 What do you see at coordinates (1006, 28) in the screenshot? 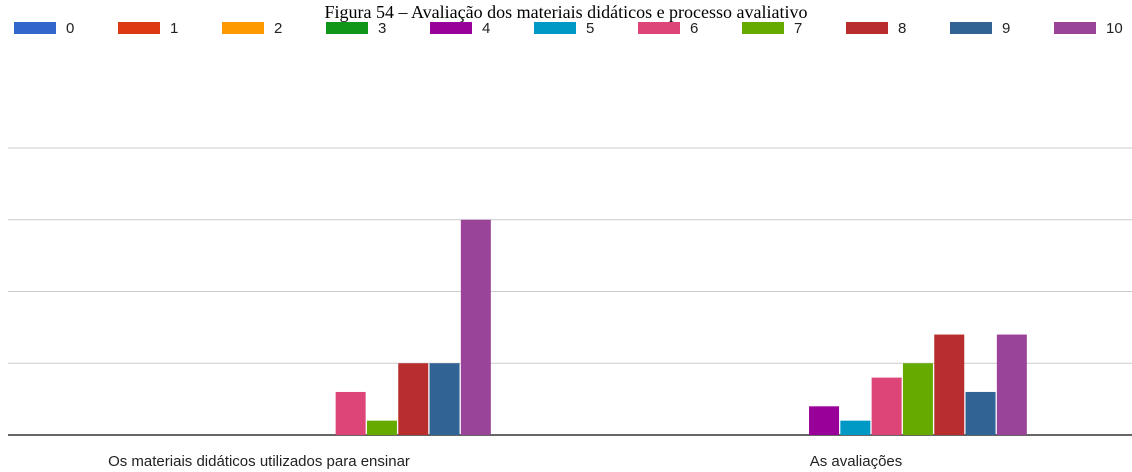
I see `legend-label: 9` at bounding box center [1006, 28].